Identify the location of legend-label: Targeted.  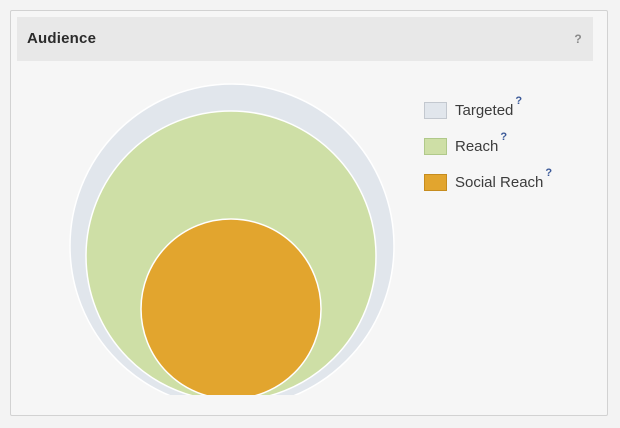
(484, 110).